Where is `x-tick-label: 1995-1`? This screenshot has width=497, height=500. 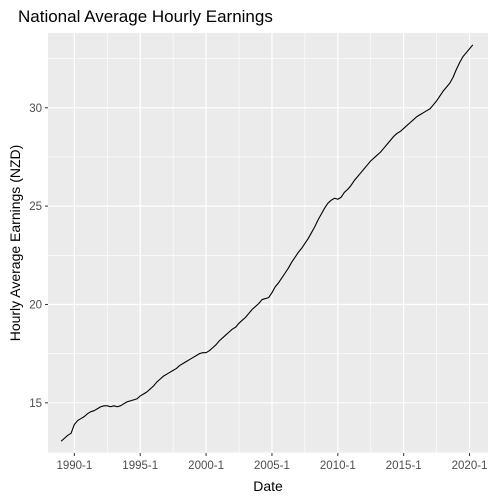
x-tick-label: 1995-1 is located at coordinates (140, 466).